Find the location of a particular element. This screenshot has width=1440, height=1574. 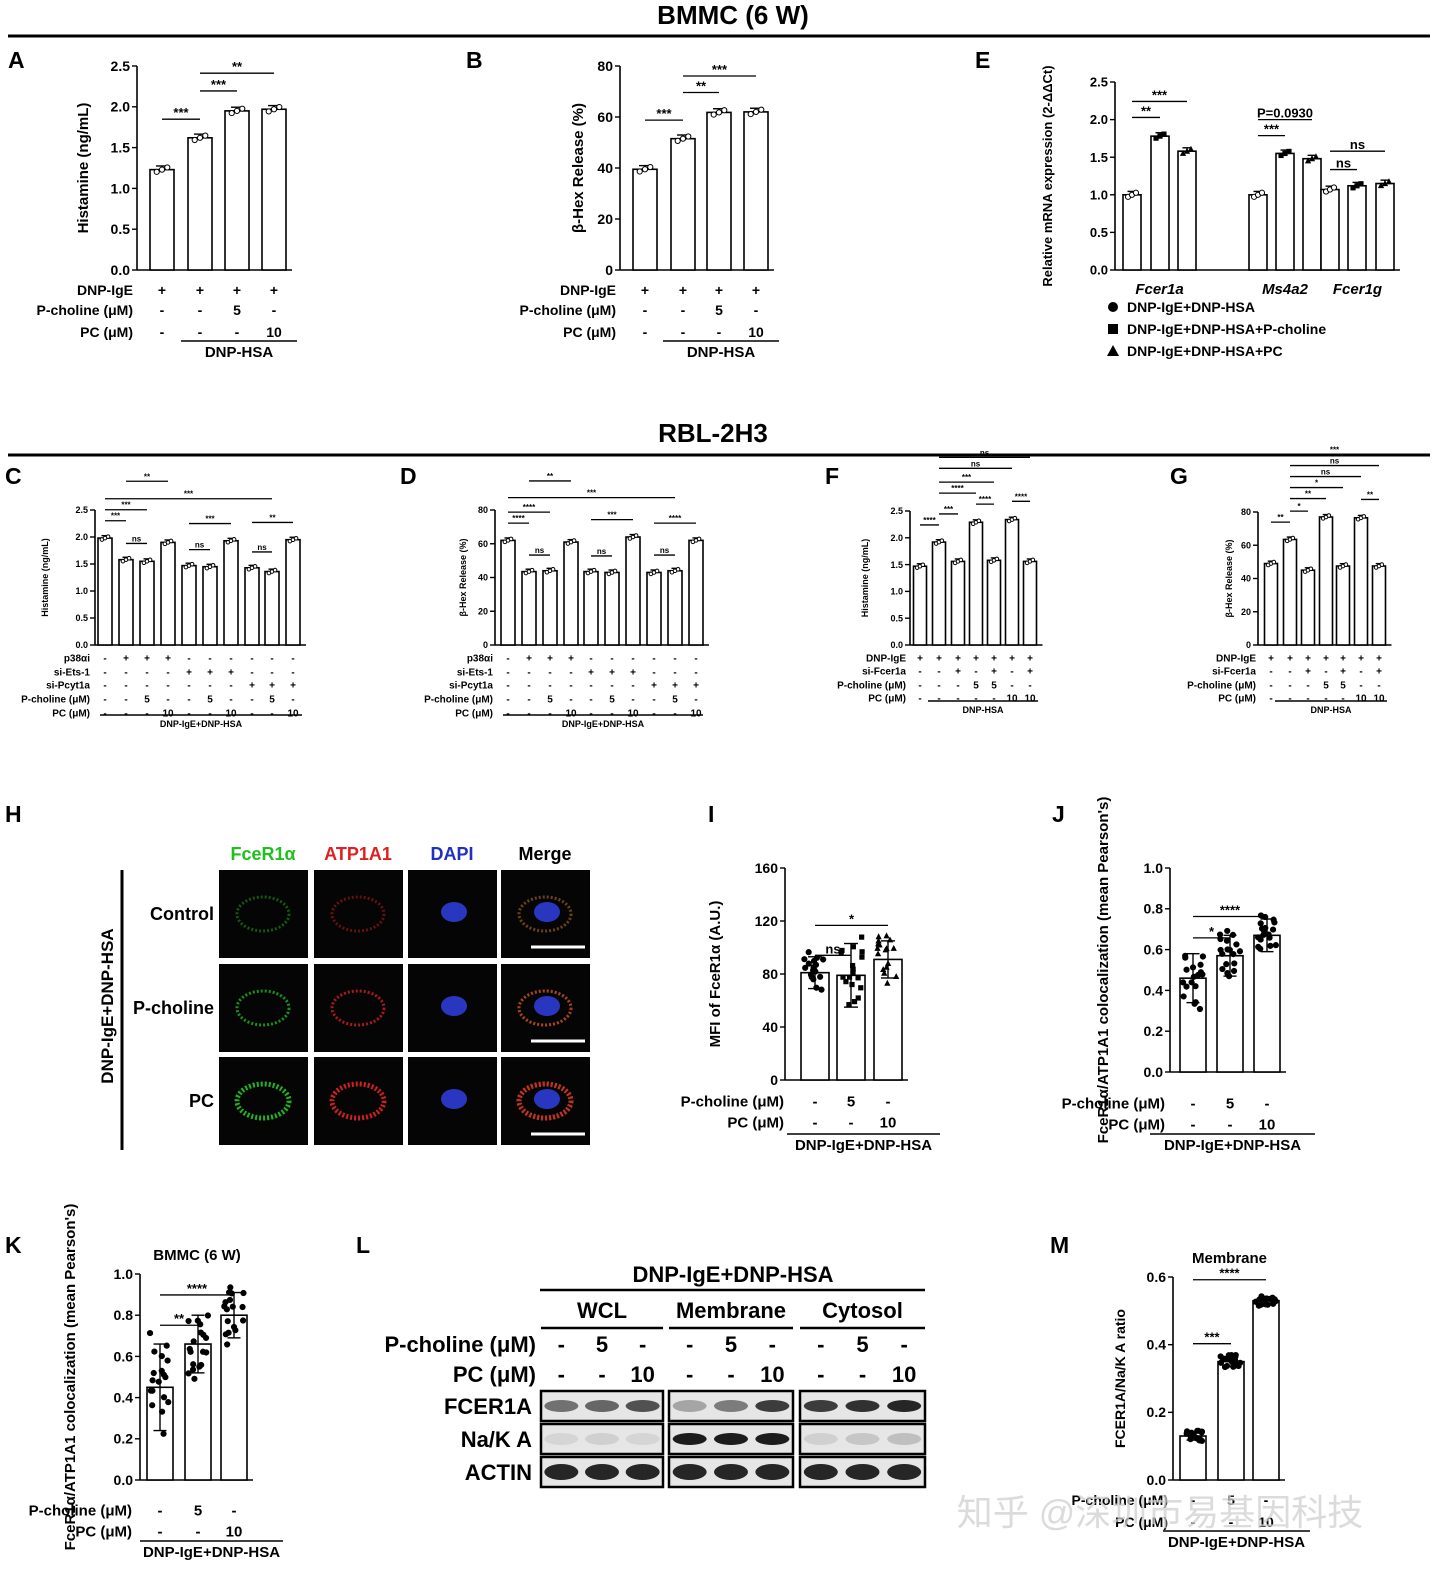

y-tick-label: 0.6 is located at coordinates (1154, 950).